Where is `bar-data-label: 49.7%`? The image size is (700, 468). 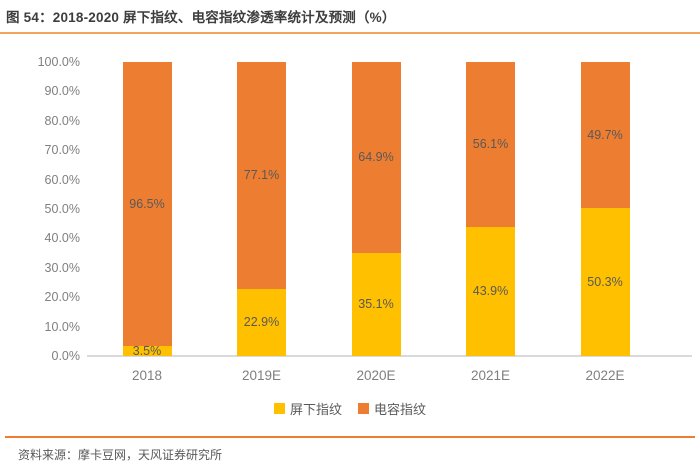
bar-data-label: 49.7% is located at coordinates (605, 135).